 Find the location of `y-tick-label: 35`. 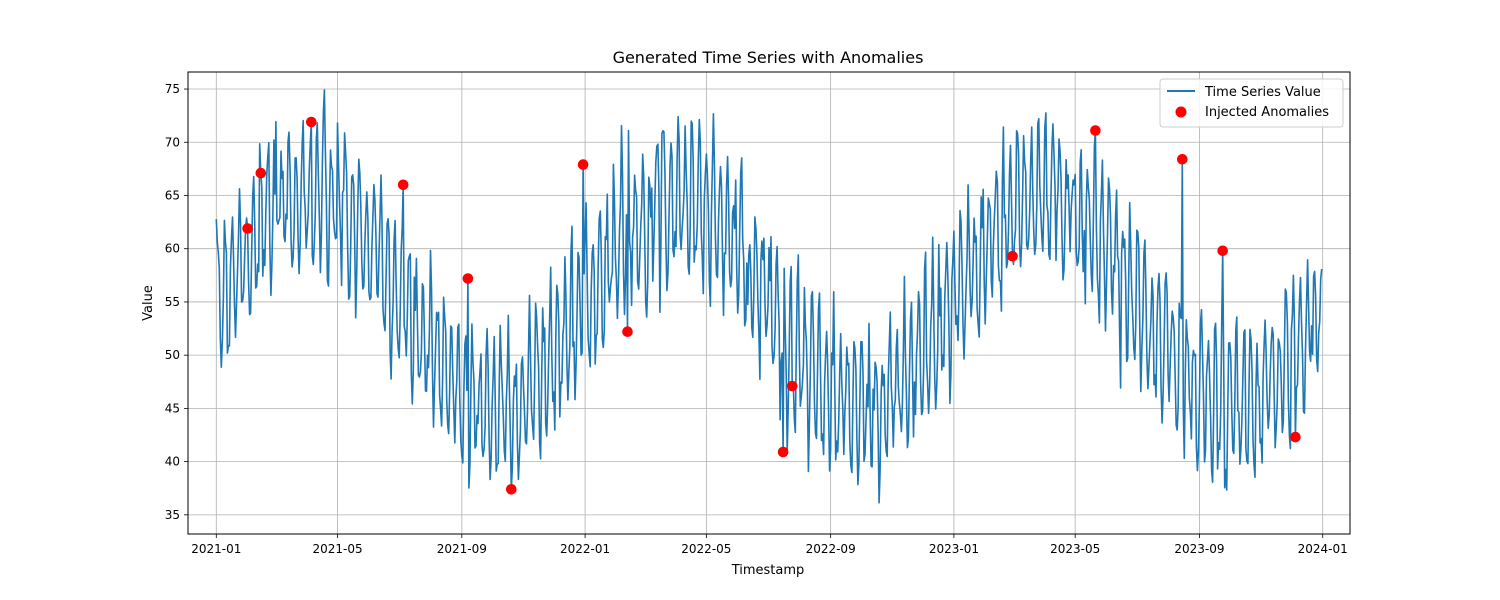

y-tick-label: 35 is located at coordinates (172, 515).